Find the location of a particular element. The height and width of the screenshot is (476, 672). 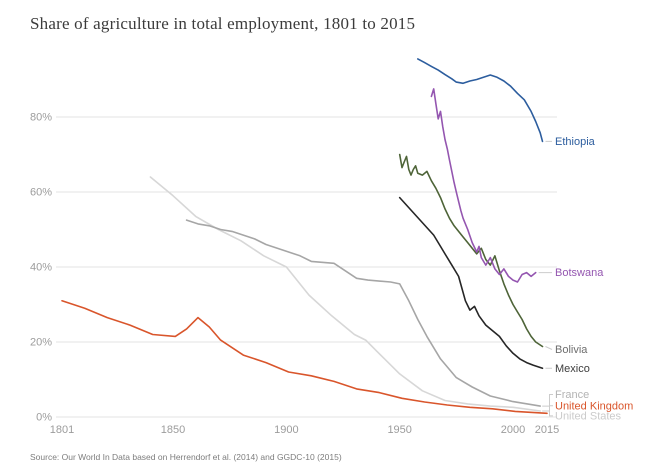

label-connector-united-kingdom is located at coordinates (551, 409).